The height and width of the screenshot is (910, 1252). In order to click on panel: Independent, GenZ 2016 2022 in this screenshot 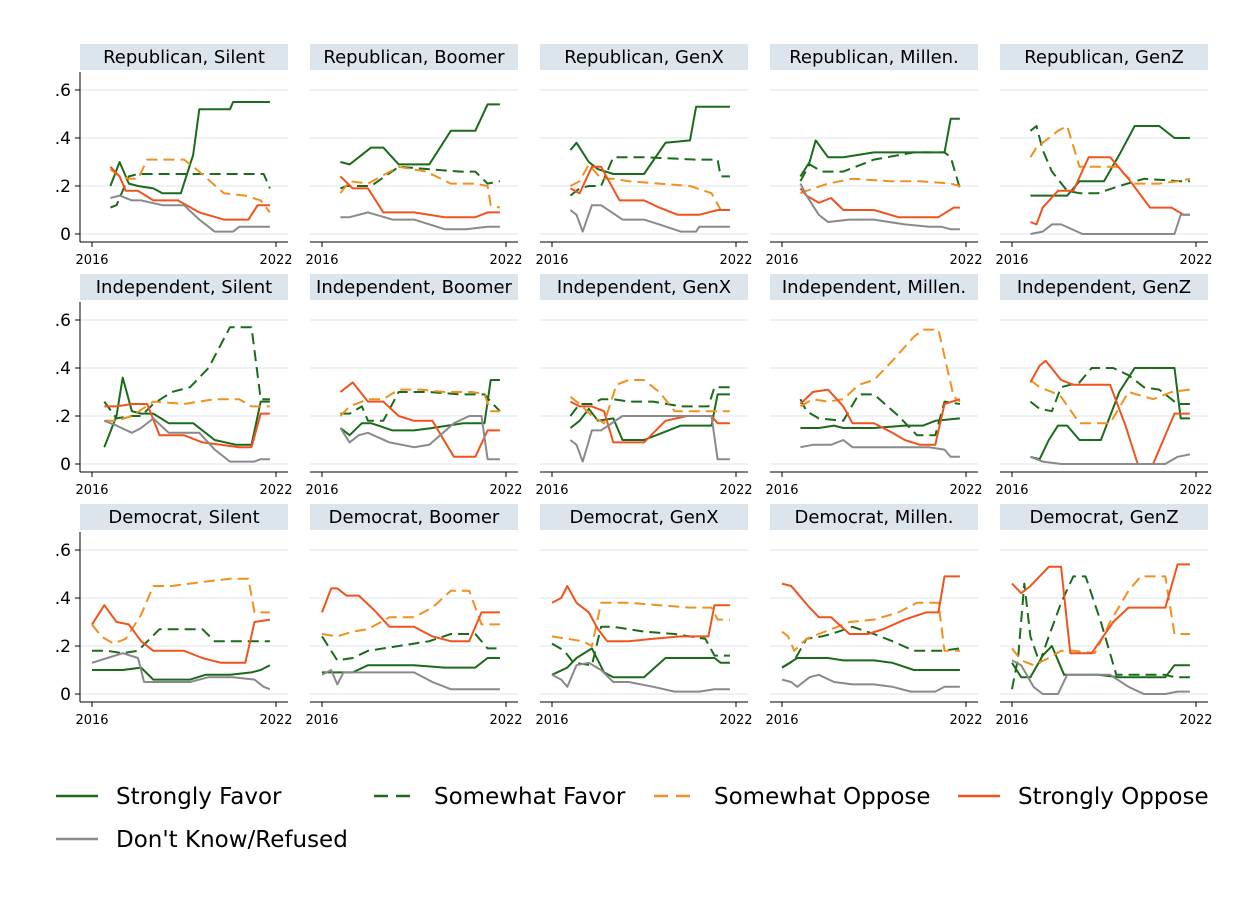, I will do `click(1104, 386)`.